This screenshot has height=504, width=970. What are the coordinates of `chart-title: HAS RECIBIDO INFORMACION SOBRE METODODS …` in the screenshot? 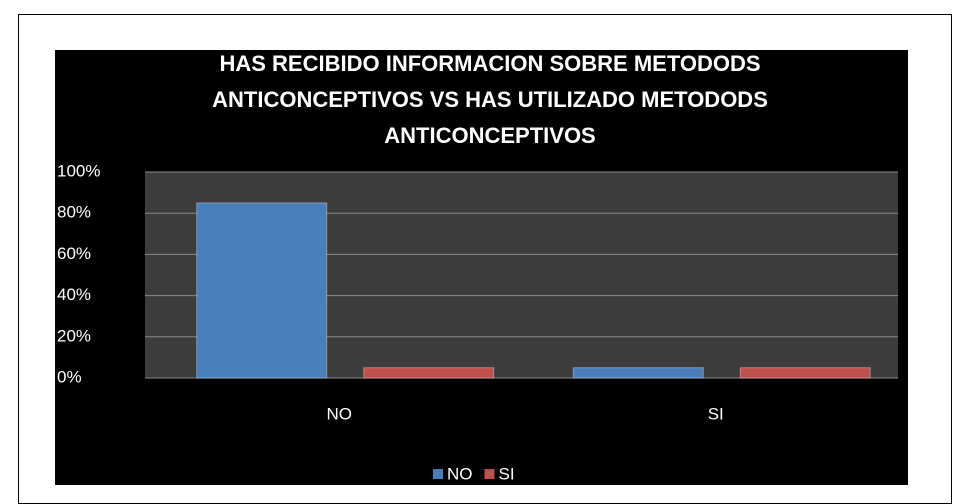 It's located at (490, 99).